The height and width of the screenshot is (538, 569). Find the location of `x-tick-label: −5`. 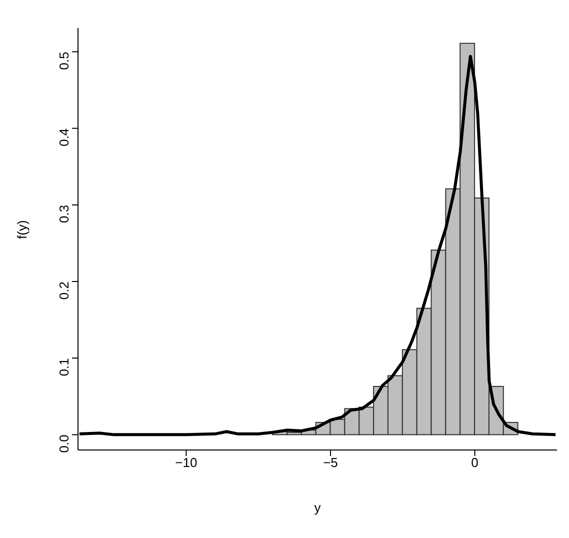

x-tick-label: −5 is located at coordinates (330, 462).